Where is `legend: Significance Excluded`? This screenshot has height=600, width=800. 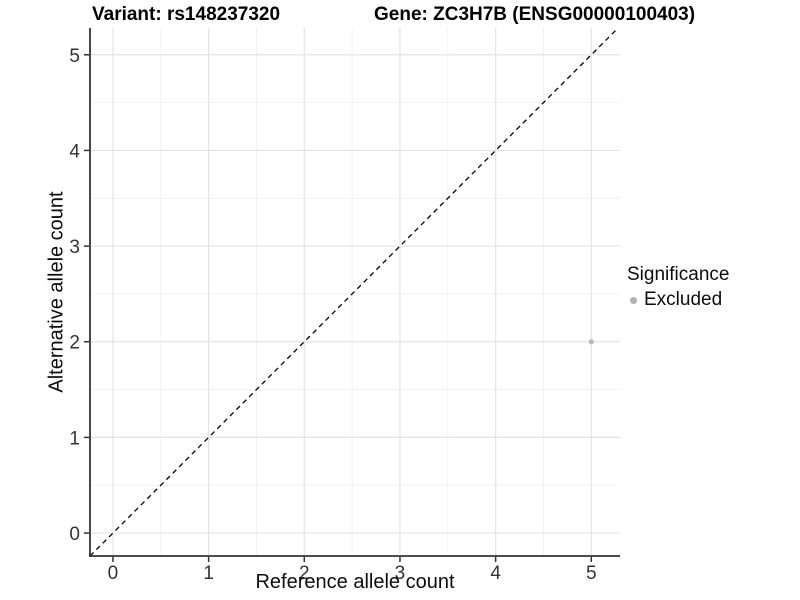 legend: Significance Excluded is located at coordinates (678, 287).